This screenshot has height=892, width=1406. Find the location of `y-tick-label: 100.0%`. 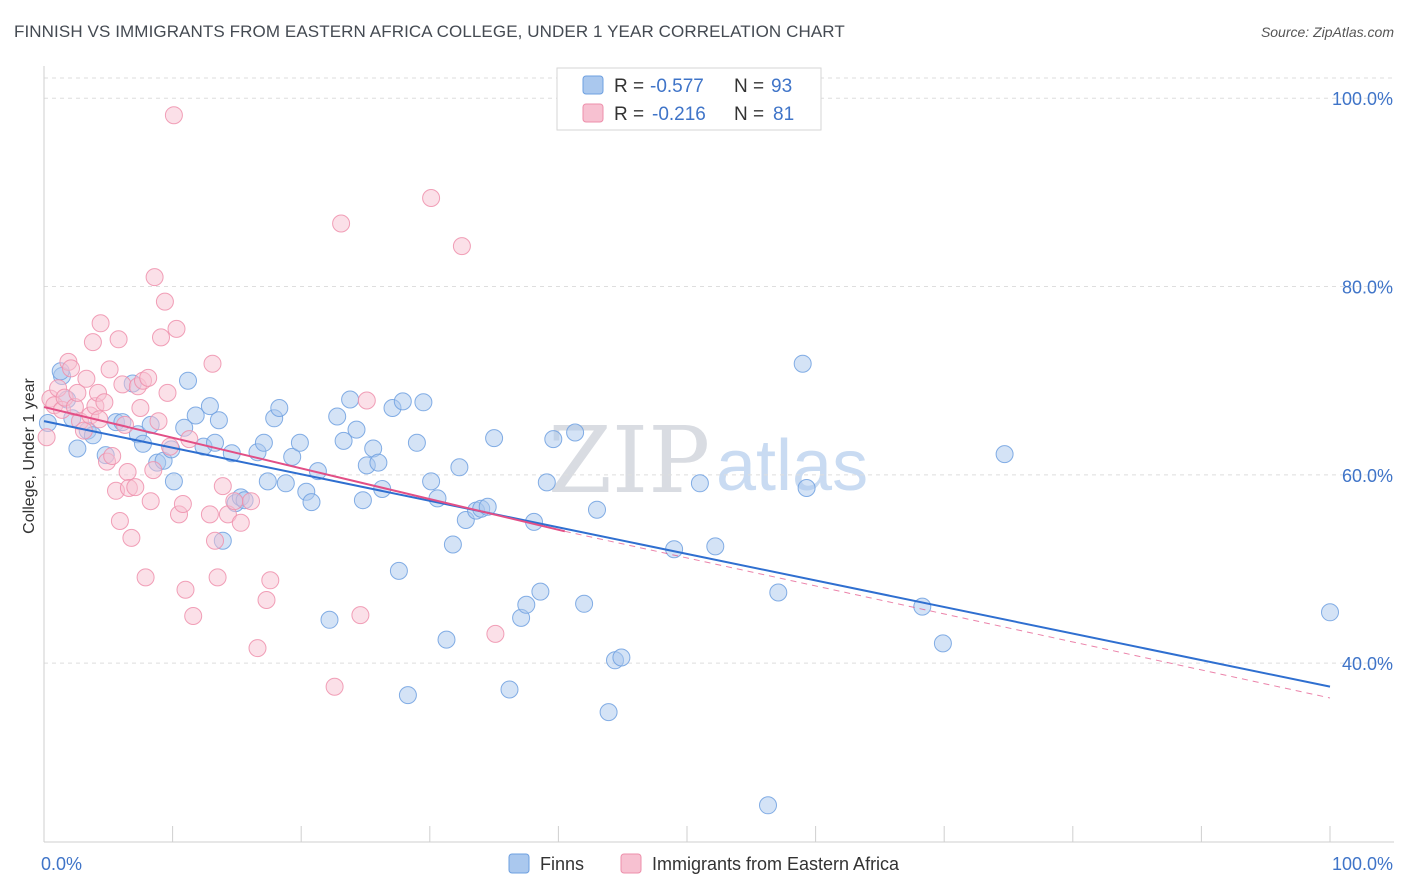

y-tick-label: 100.0% is located at coordinates (1362, 99).